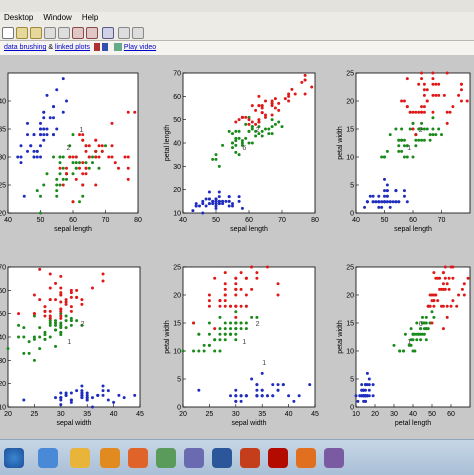 The image size is (474, 475). I want to click on powerpoint-icon, so click(250, 458).